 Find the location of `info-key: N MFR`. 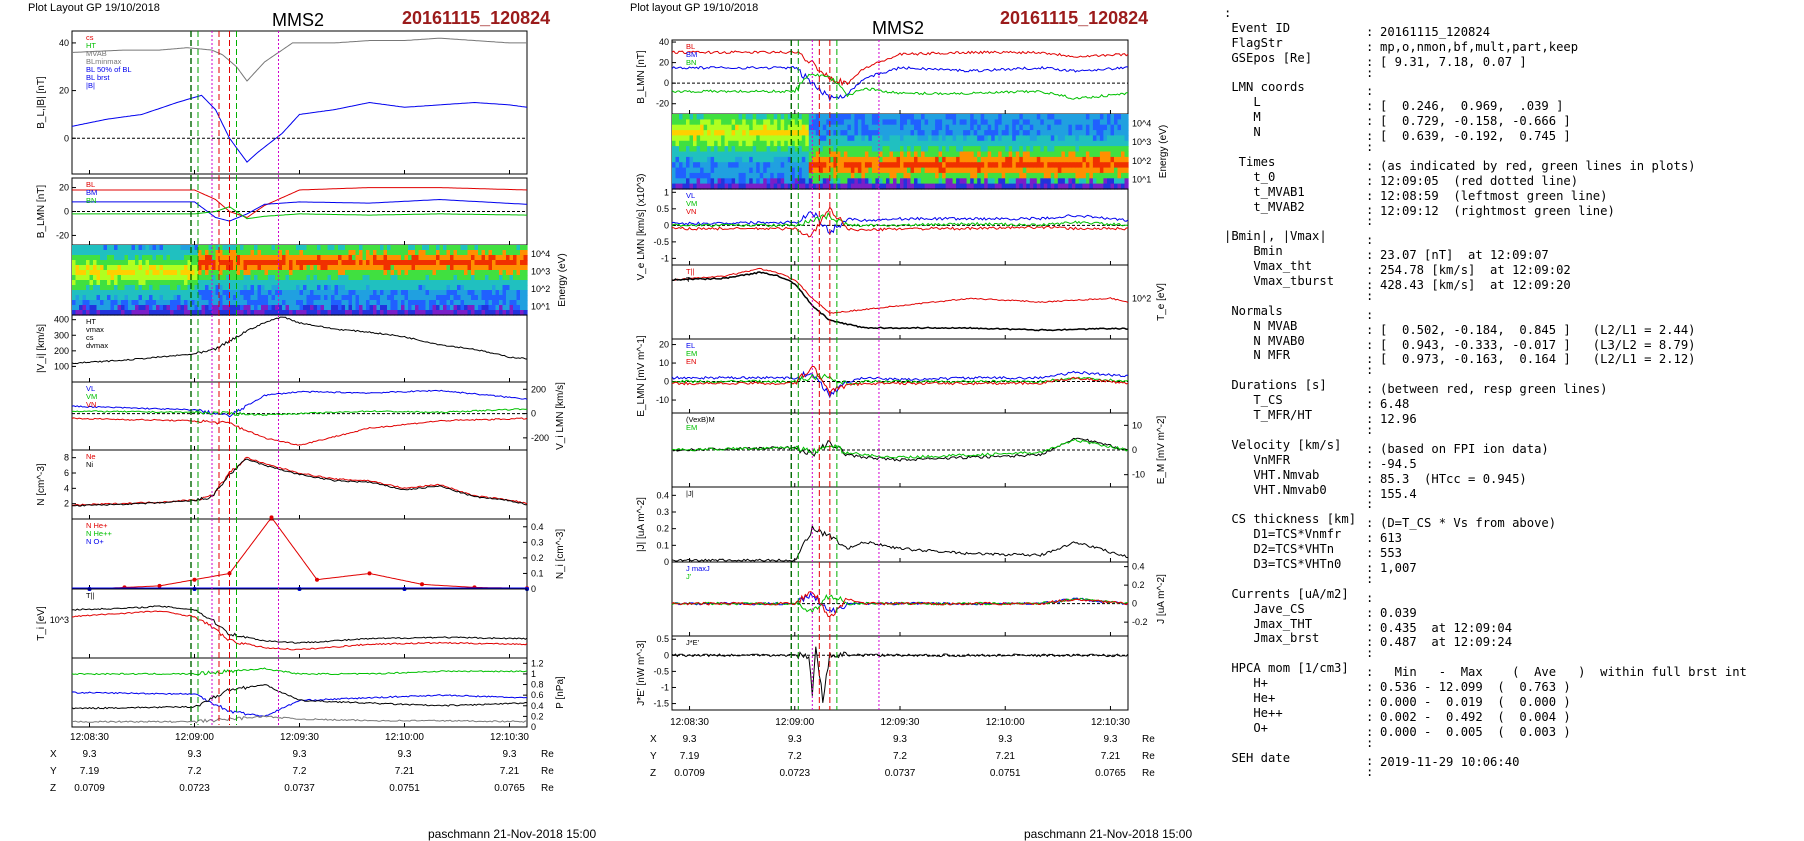

info-key: N MFR is located at coordinates (1257, 355).